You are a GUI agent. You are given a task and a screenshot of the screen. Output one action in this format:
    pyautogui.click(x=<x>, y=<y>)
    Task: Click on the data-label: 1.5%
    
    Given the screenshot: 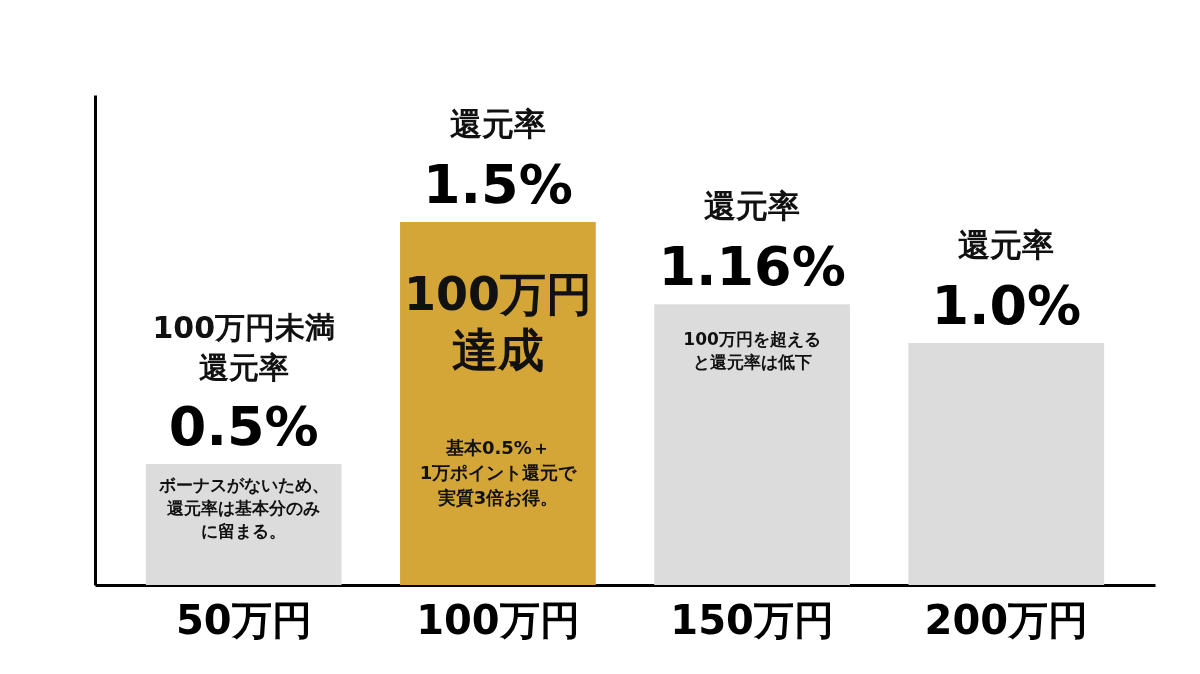 What is the action you would take?
    pyautogui.click(x=498, y=185)
    